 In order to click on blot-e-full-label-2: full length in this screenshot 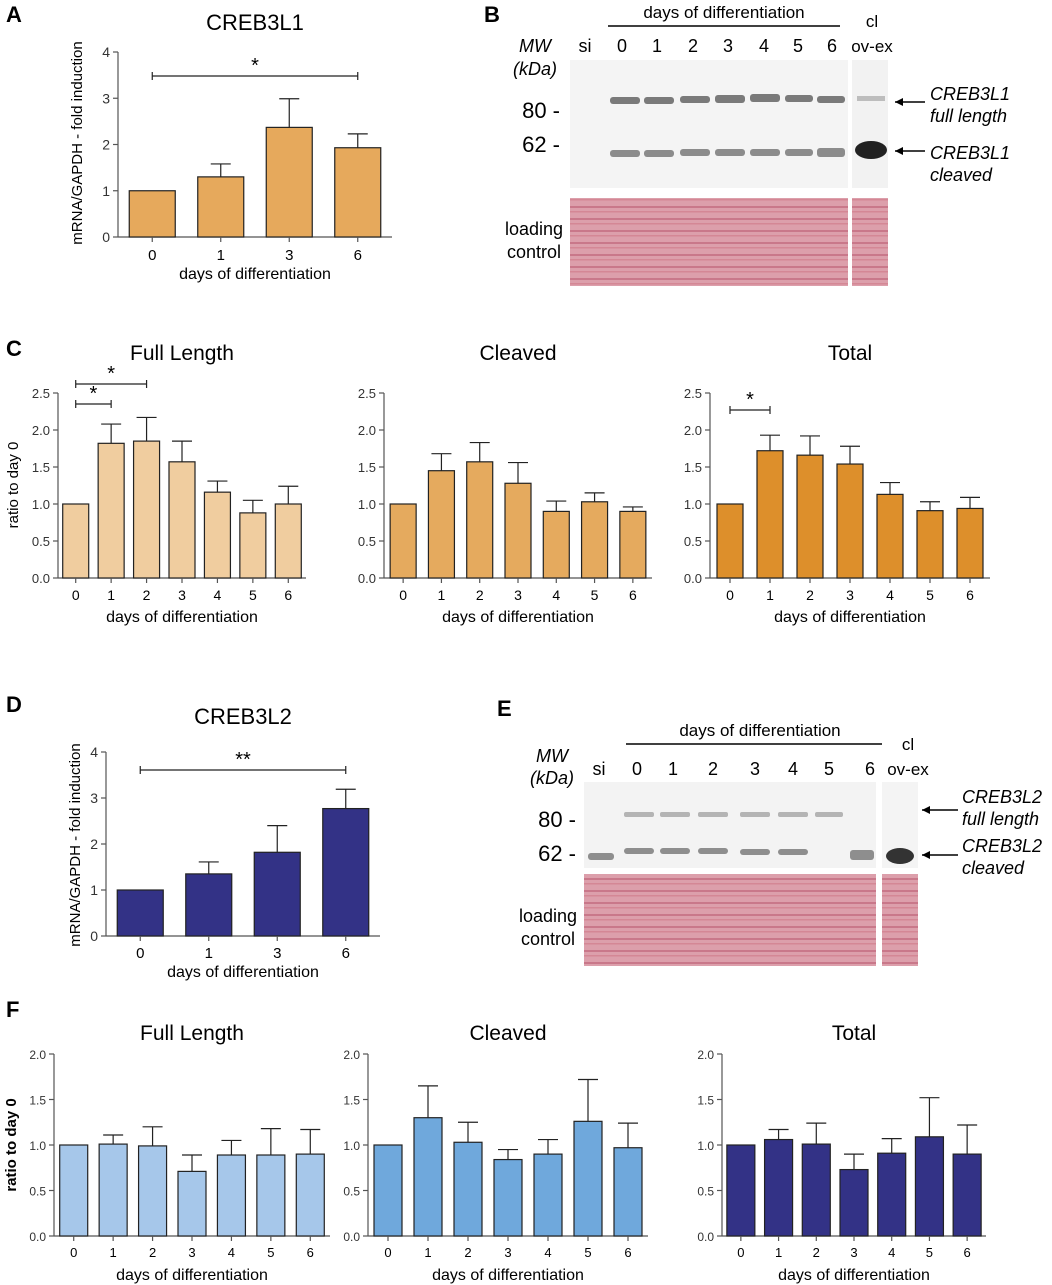, I will do `click(1000, 819)`.